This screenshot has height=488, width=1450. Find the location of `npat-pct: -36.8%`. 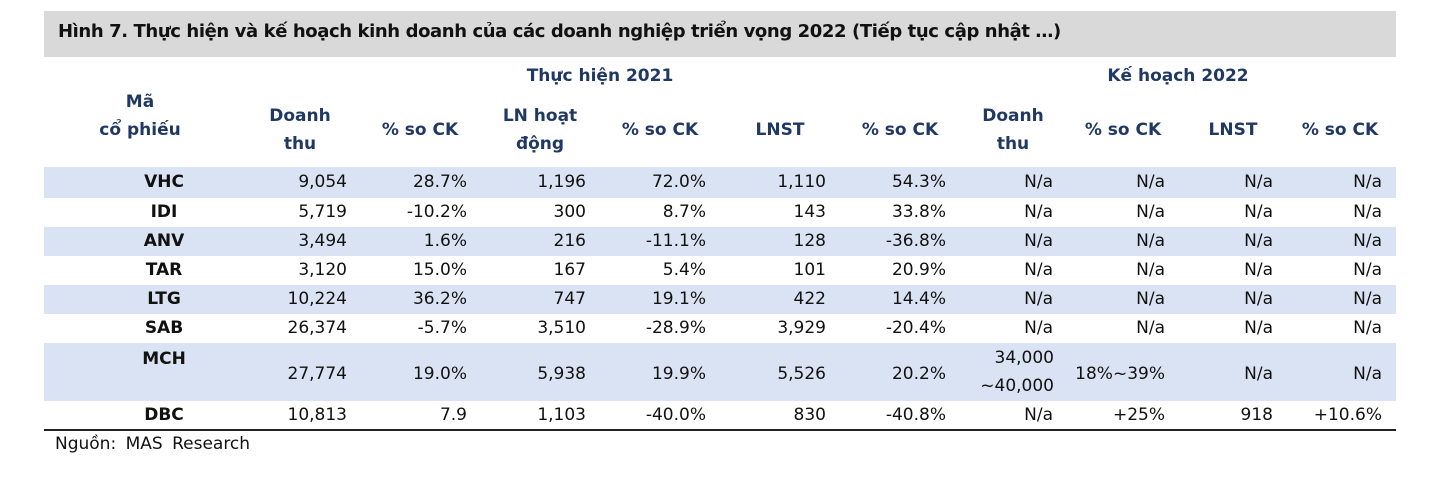

npat-pct: -36.8% is located at coordinates (915, 241).